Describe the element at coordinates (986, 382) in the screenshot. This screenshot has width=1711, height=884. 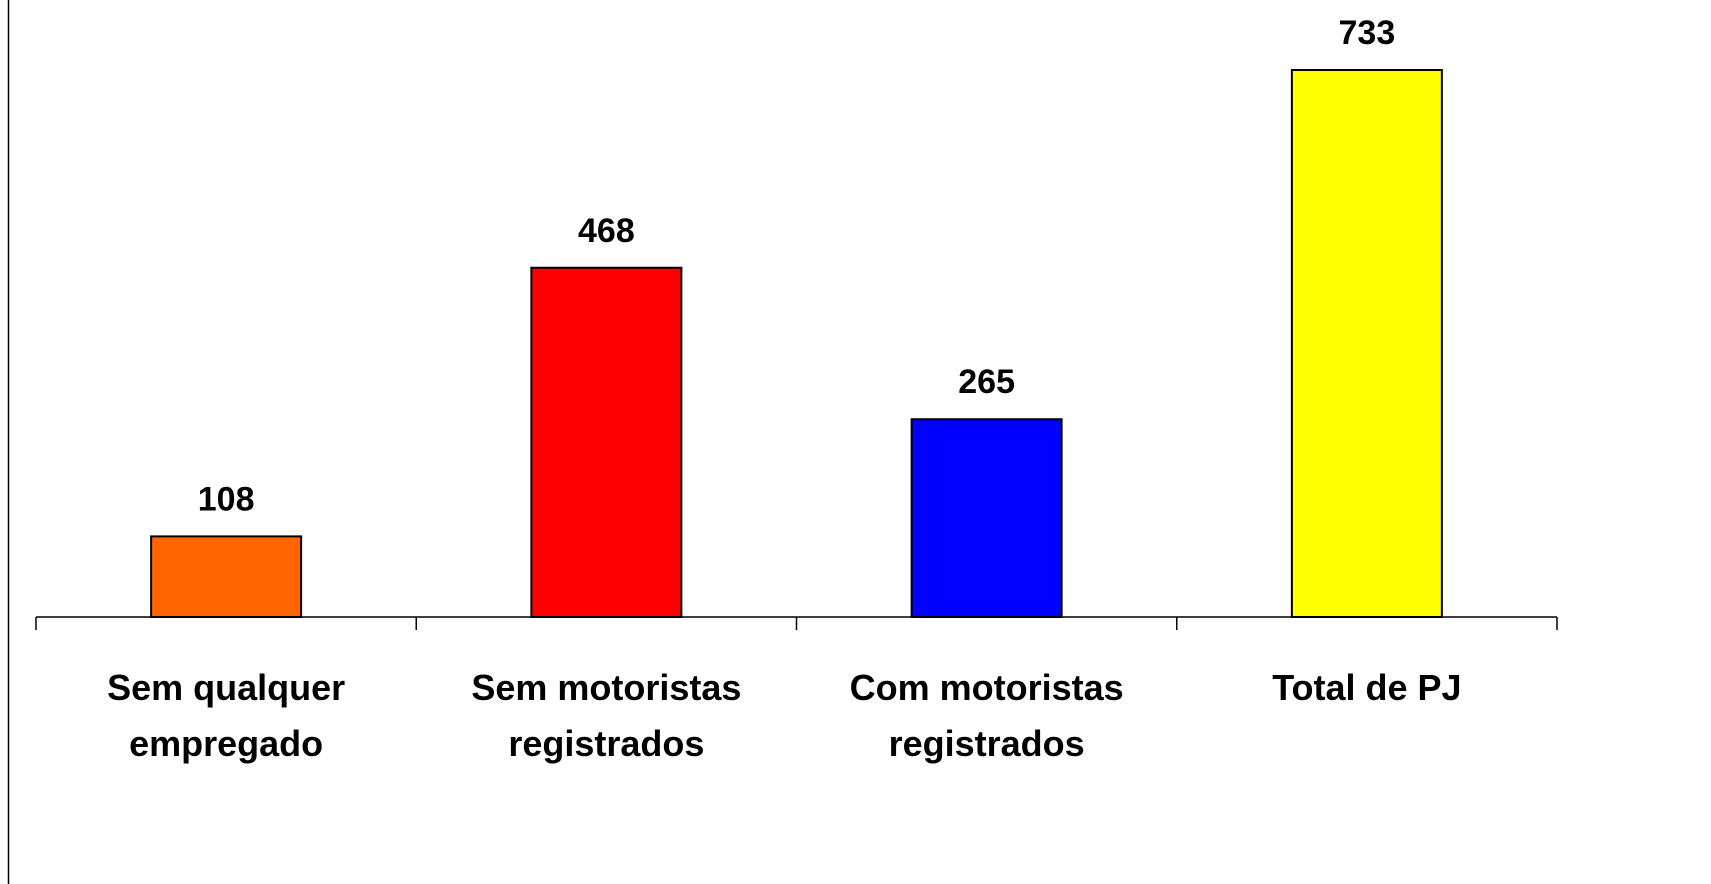
I see `data-label: 265` at that location.